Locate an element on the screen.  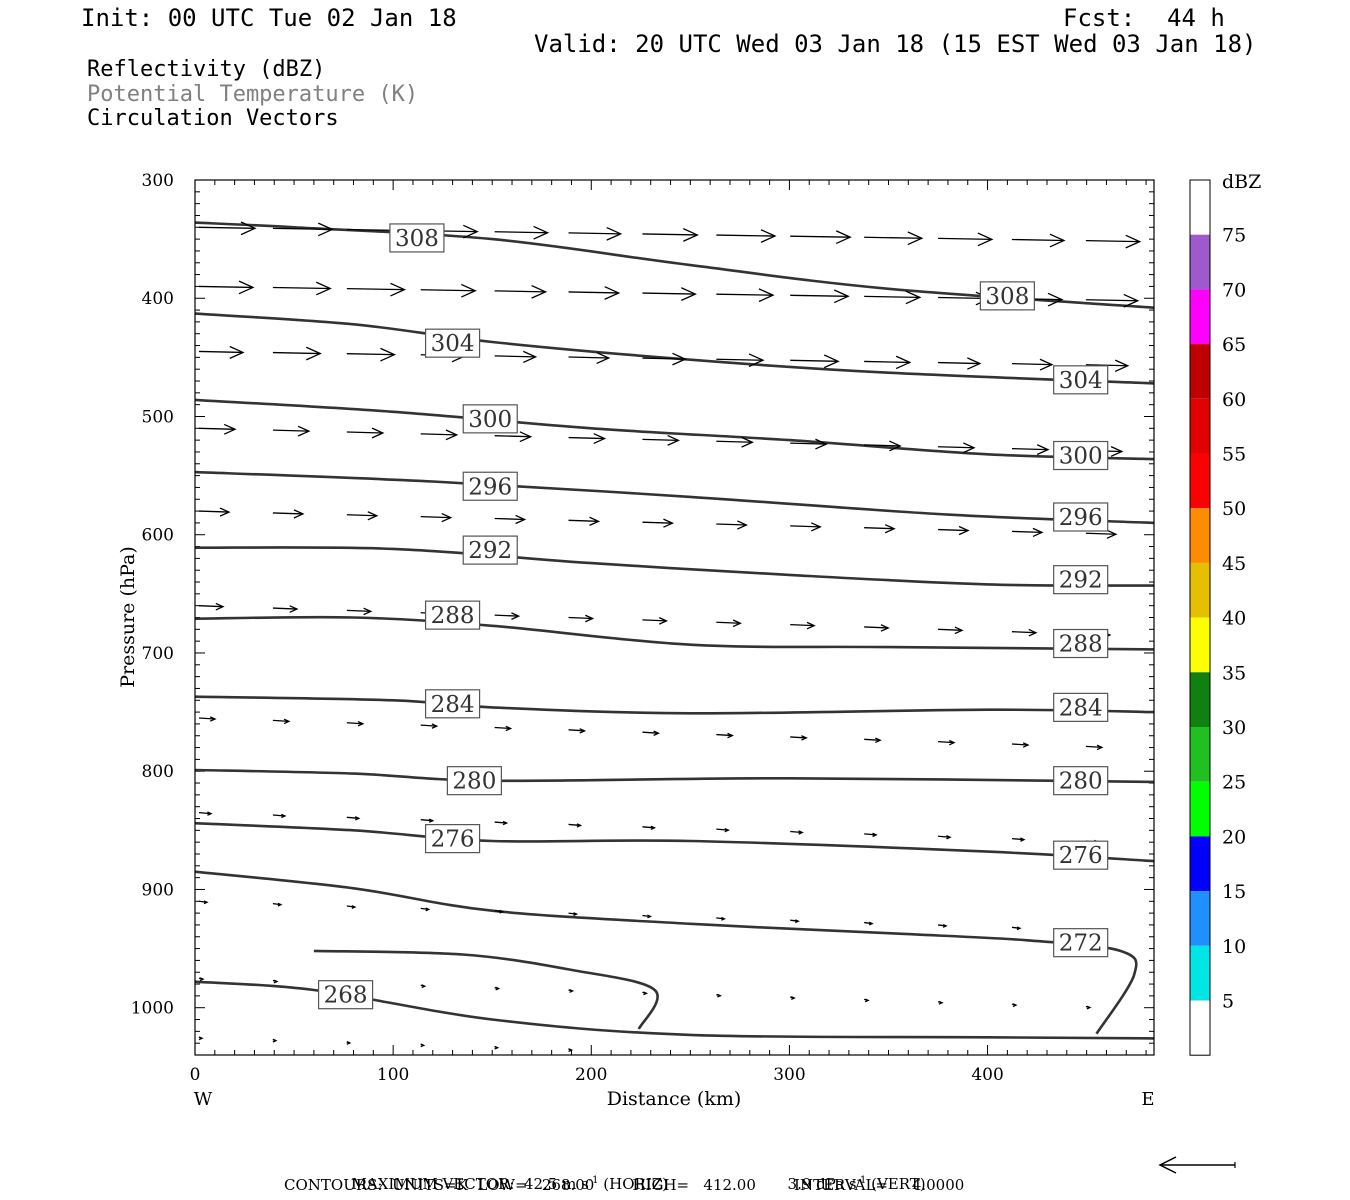
x-east-label: E is located at coordinates (1147, 1099).